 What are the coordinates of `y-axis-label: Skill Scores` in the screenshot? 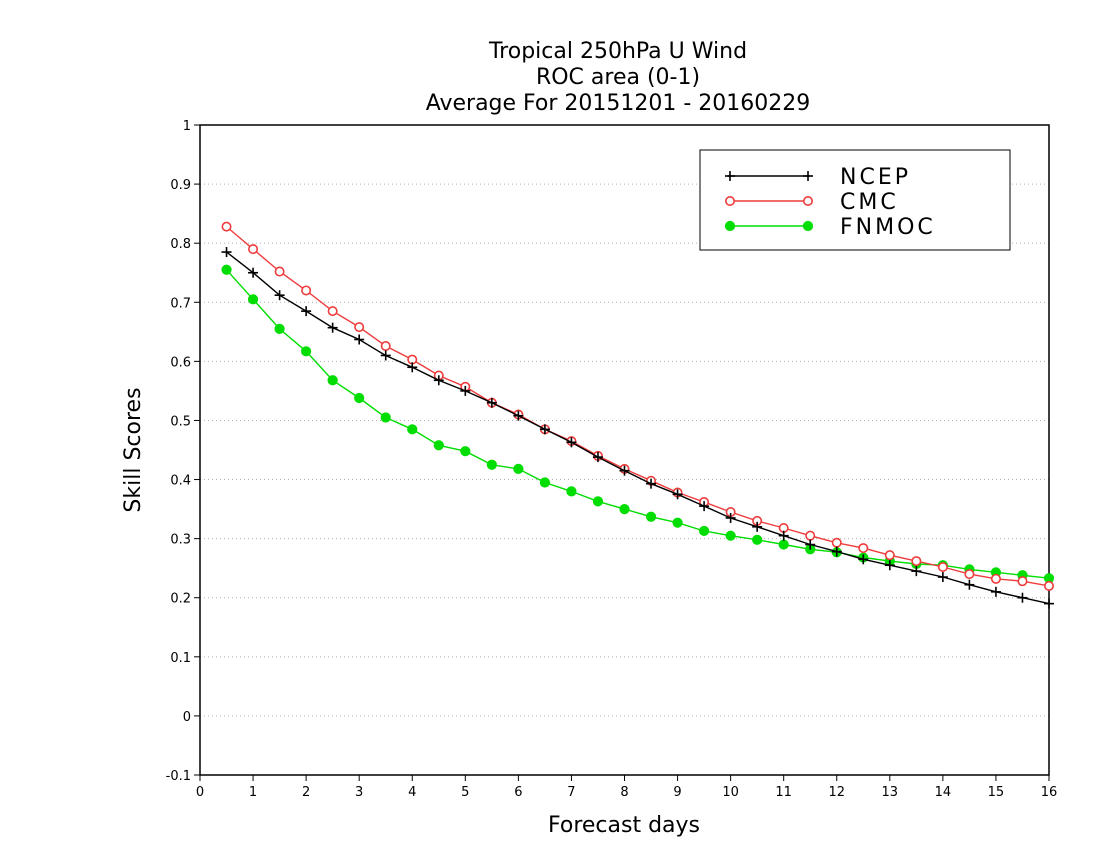 It's located at (133, 449).